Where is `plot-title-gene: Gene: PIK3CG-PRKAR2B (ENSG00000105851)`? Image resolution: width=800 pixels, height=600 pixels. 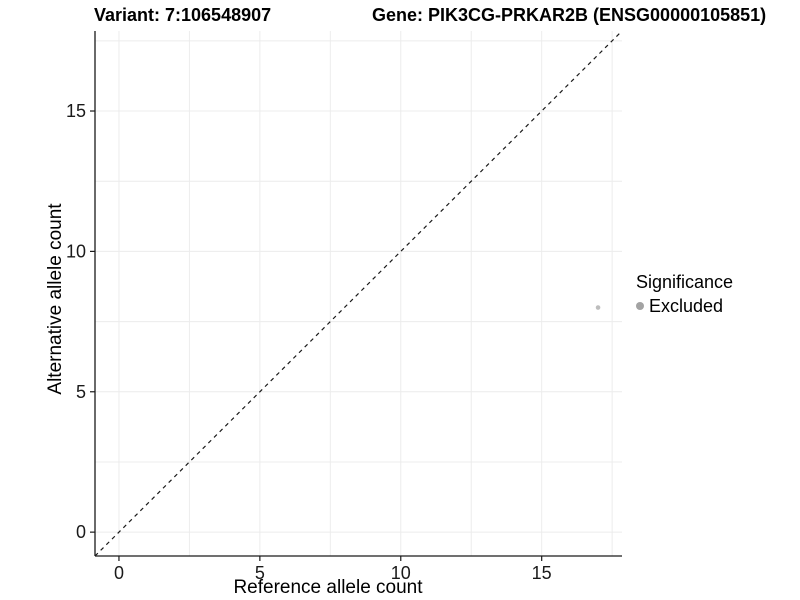 plot-title-gene: Gene: PIK3CG-PRKAR2B (ENSG00000105851) is located at coordinates (569, 15).